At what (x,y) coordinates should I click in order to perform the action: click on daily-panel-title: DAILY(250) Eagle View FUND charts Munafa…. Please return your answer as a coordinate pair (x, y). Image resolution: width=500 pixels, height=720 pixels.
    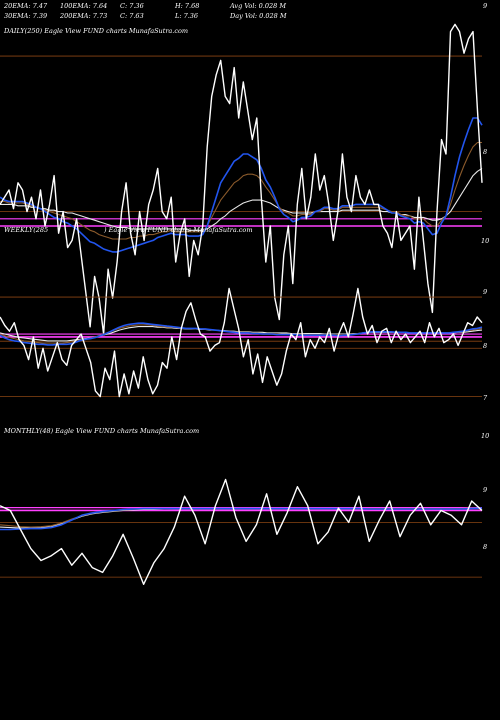
    Looking at the image, I should click on (96, 31).